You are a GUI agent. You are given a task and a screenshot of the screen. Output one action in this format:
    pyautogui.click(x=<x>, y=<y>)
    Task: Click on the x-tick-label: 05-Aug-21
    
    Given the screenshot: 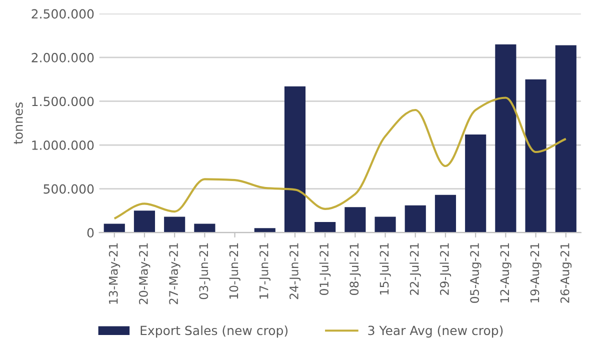 What is the action you would take?
    pyautogui.click(x=476, y=273)
    